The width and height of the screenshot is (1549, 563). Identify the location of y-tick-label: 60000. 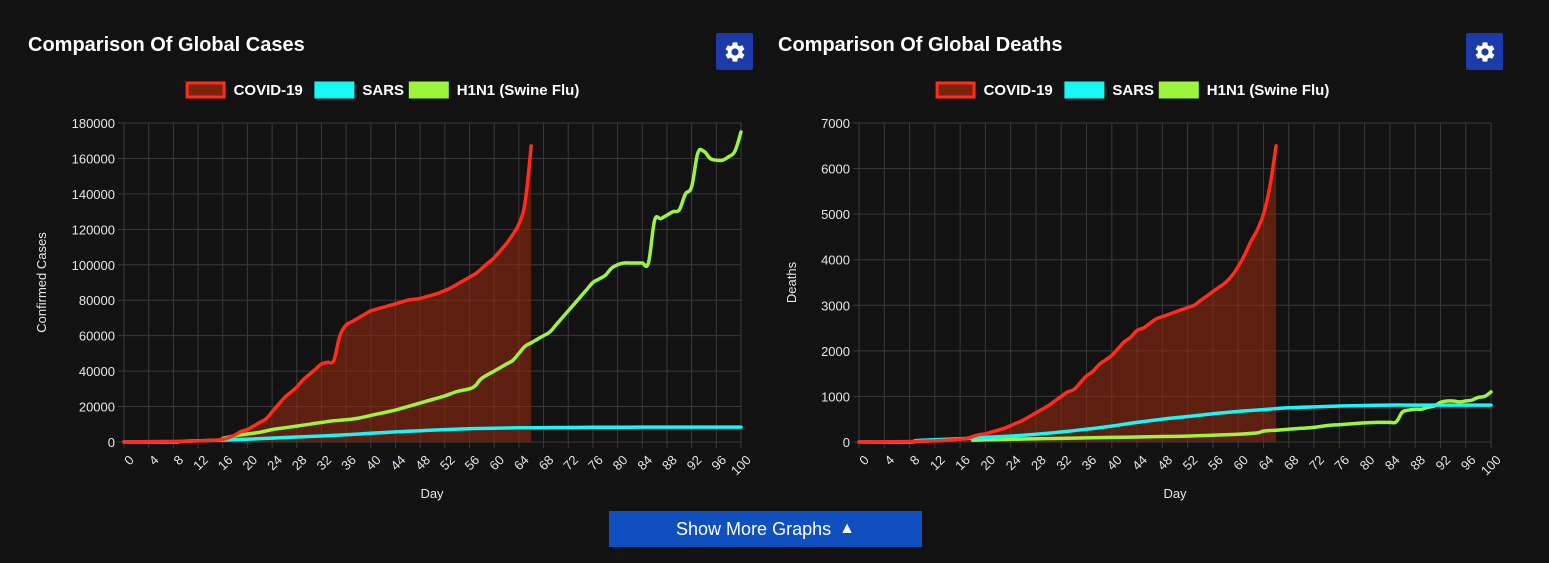
(97, 336).